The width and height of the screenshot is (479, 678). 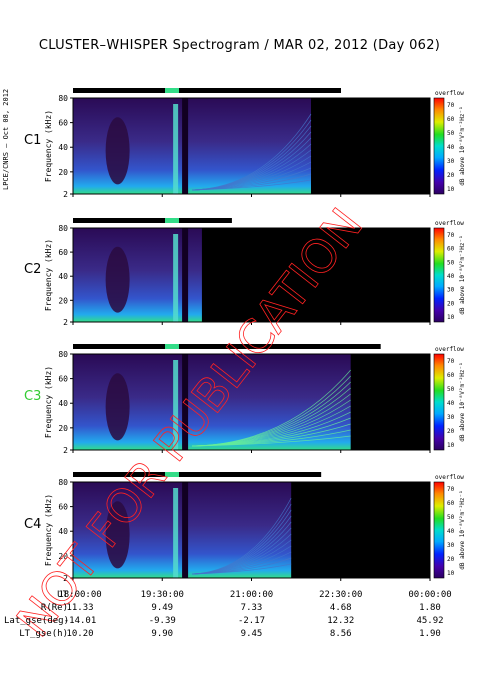 What do you see at coordinates (341, 621) in the screenshot?
I see `orbit-row-value: 12.32` at bounding box center [341, 621].